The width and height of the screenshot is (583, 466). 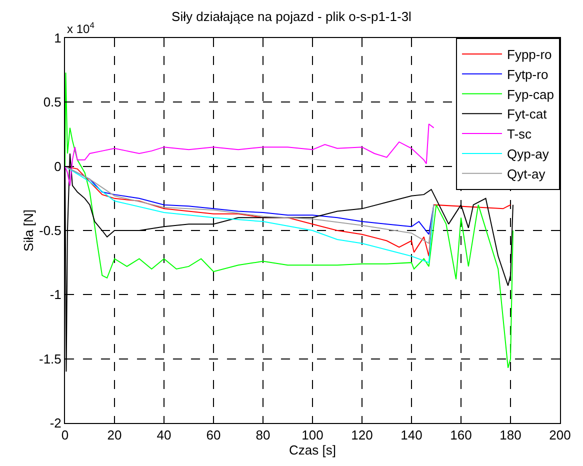 I want to click on legend-label: Fyp-cap, so click(x=530, y=94).